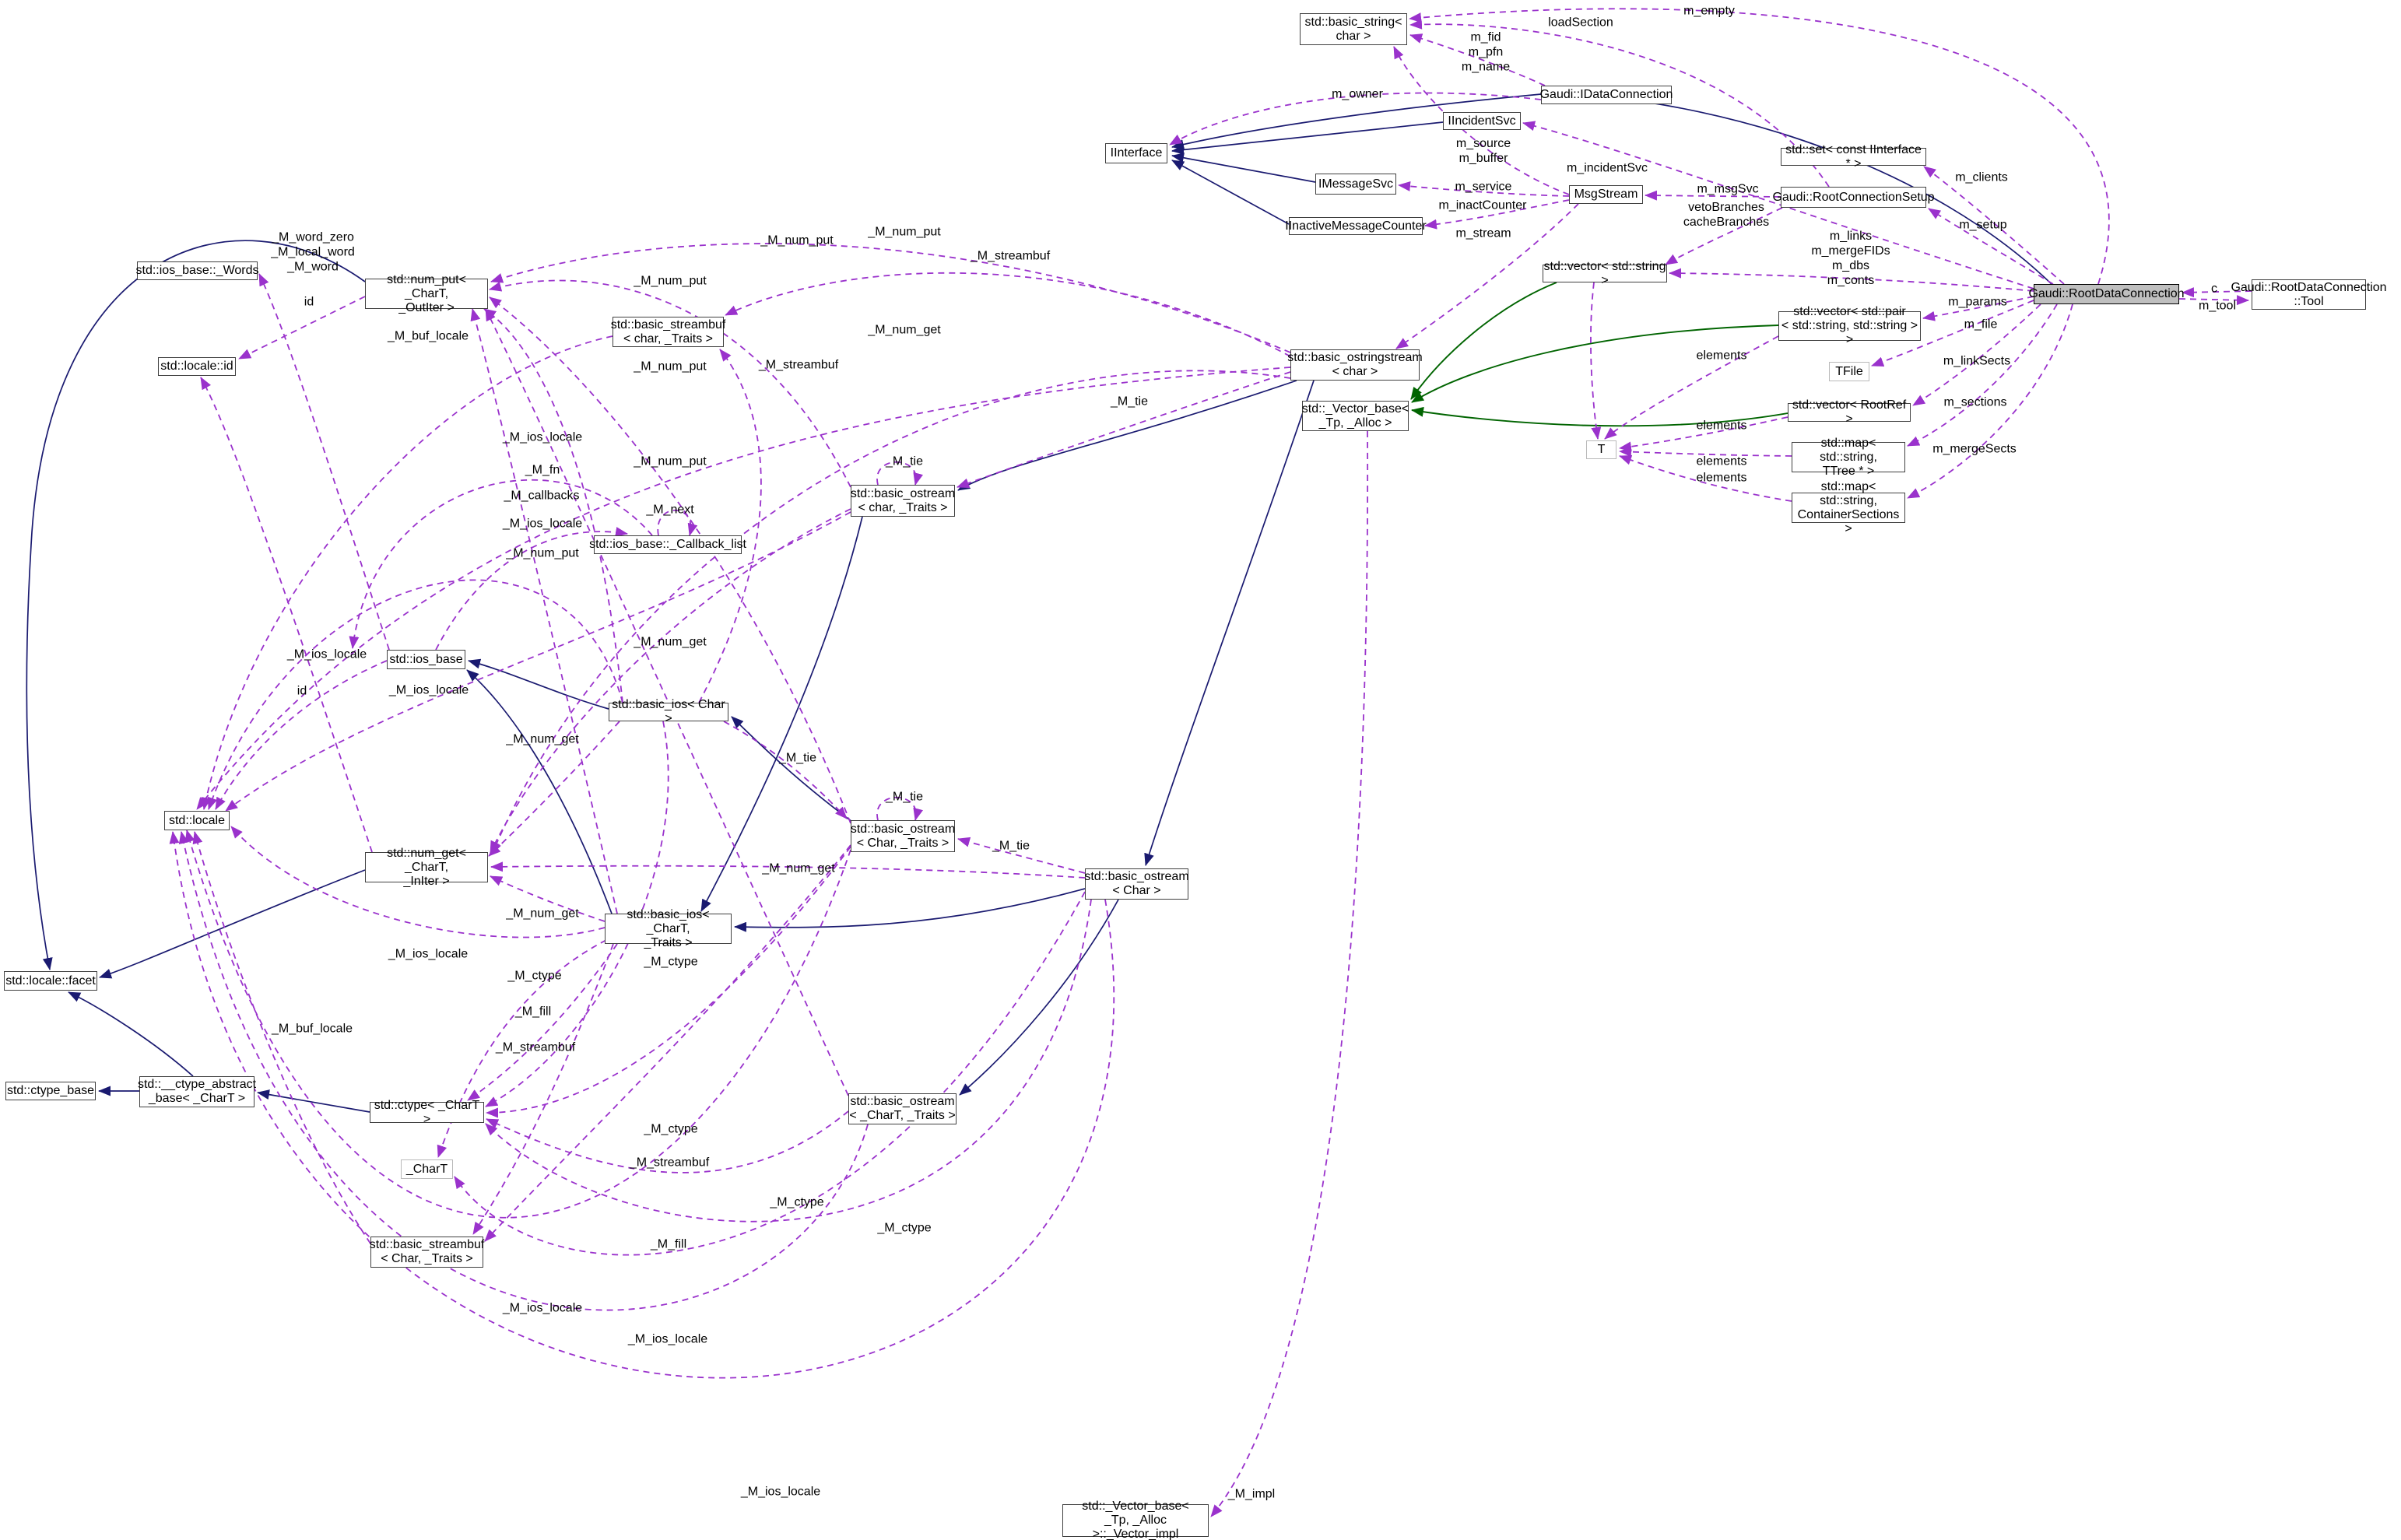  I want to click on edge-streambuf-char-to-locale, so click(407, 572).